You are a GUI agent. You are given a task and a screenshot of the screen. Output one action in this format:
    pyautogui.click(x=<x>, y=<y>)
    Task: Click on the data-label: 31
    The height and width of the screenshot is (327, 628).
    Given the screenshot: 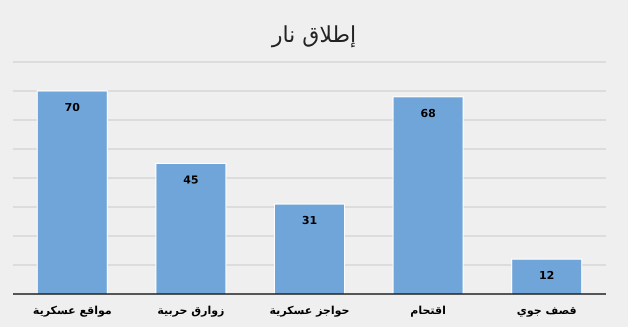 What is the action you would take?
    pyautogui.click(x=310, y=221)
    